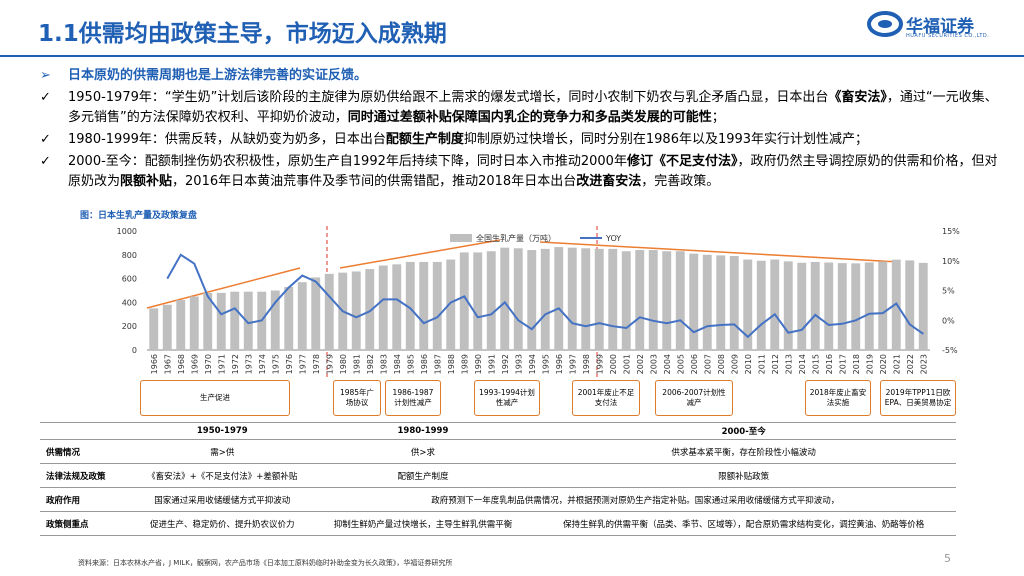 The width and height of the screenshot is (1024, 576). Describe the element at coordinates (613, 364) in the screenshot. I see `x-tick-label: 2000` at that location.